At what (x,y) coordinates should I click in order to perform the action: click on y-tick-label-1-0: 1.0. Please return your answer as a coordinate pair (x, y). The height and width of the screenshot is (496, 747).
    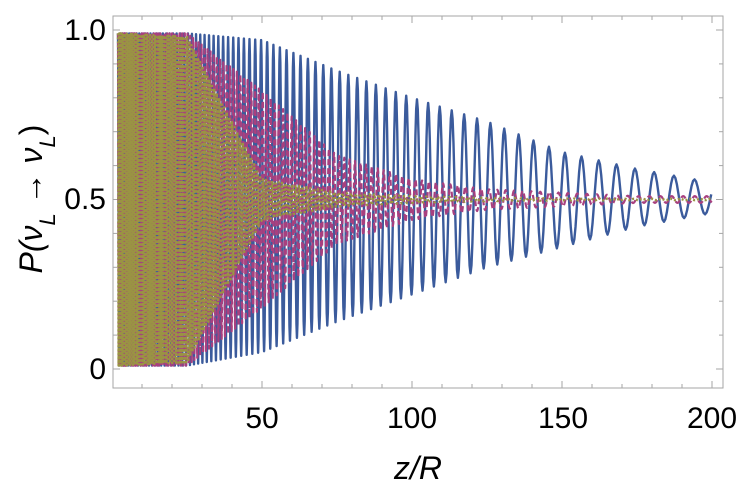
    Looking at the image, I should click on (85, 30).